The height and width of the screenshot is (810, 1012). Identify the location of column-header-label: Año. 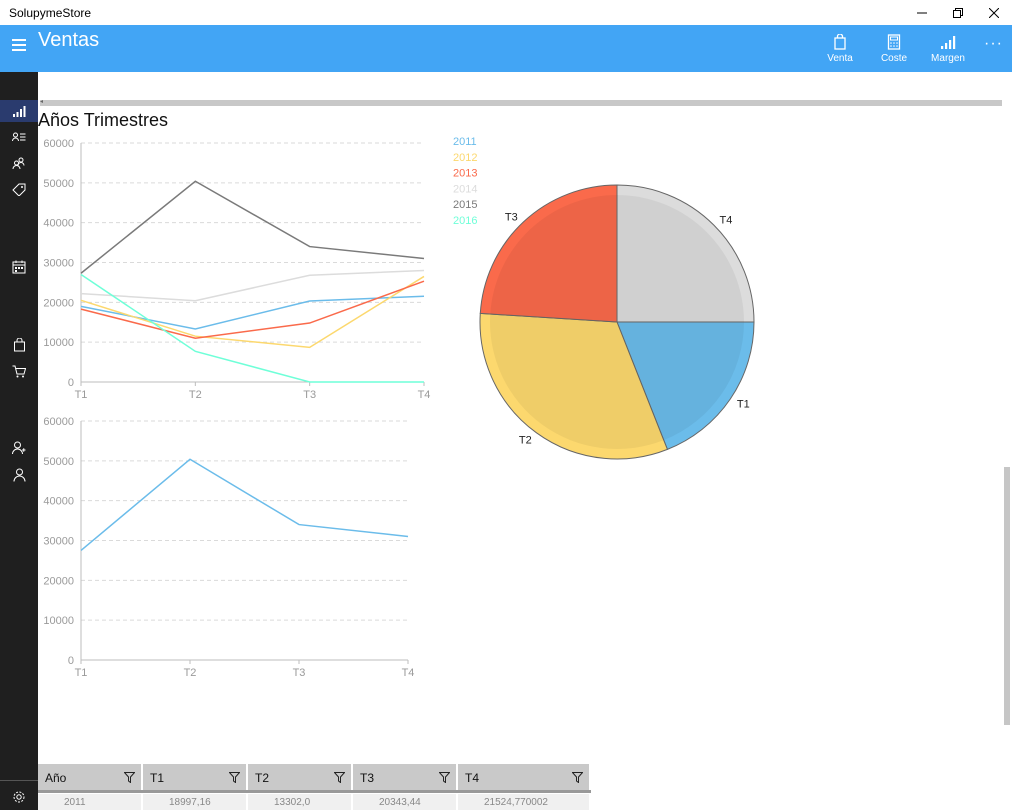
(56, 778).